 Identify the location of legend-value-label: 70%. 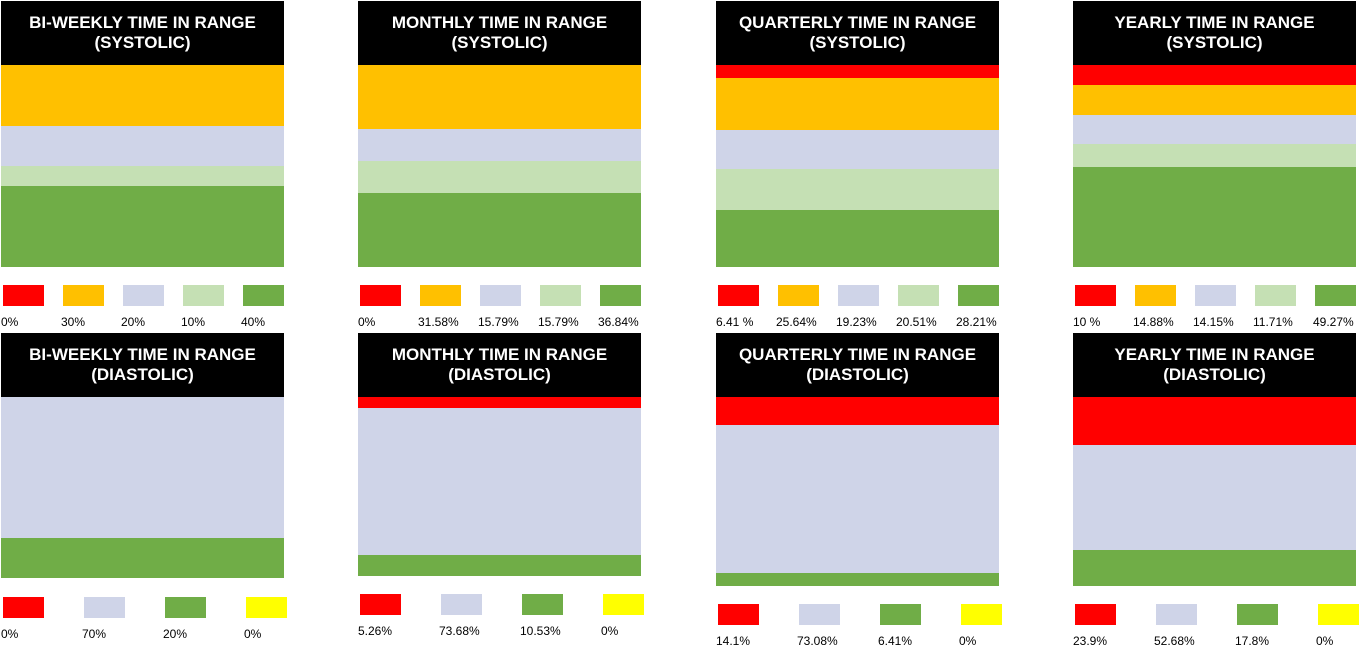
(94, 634).